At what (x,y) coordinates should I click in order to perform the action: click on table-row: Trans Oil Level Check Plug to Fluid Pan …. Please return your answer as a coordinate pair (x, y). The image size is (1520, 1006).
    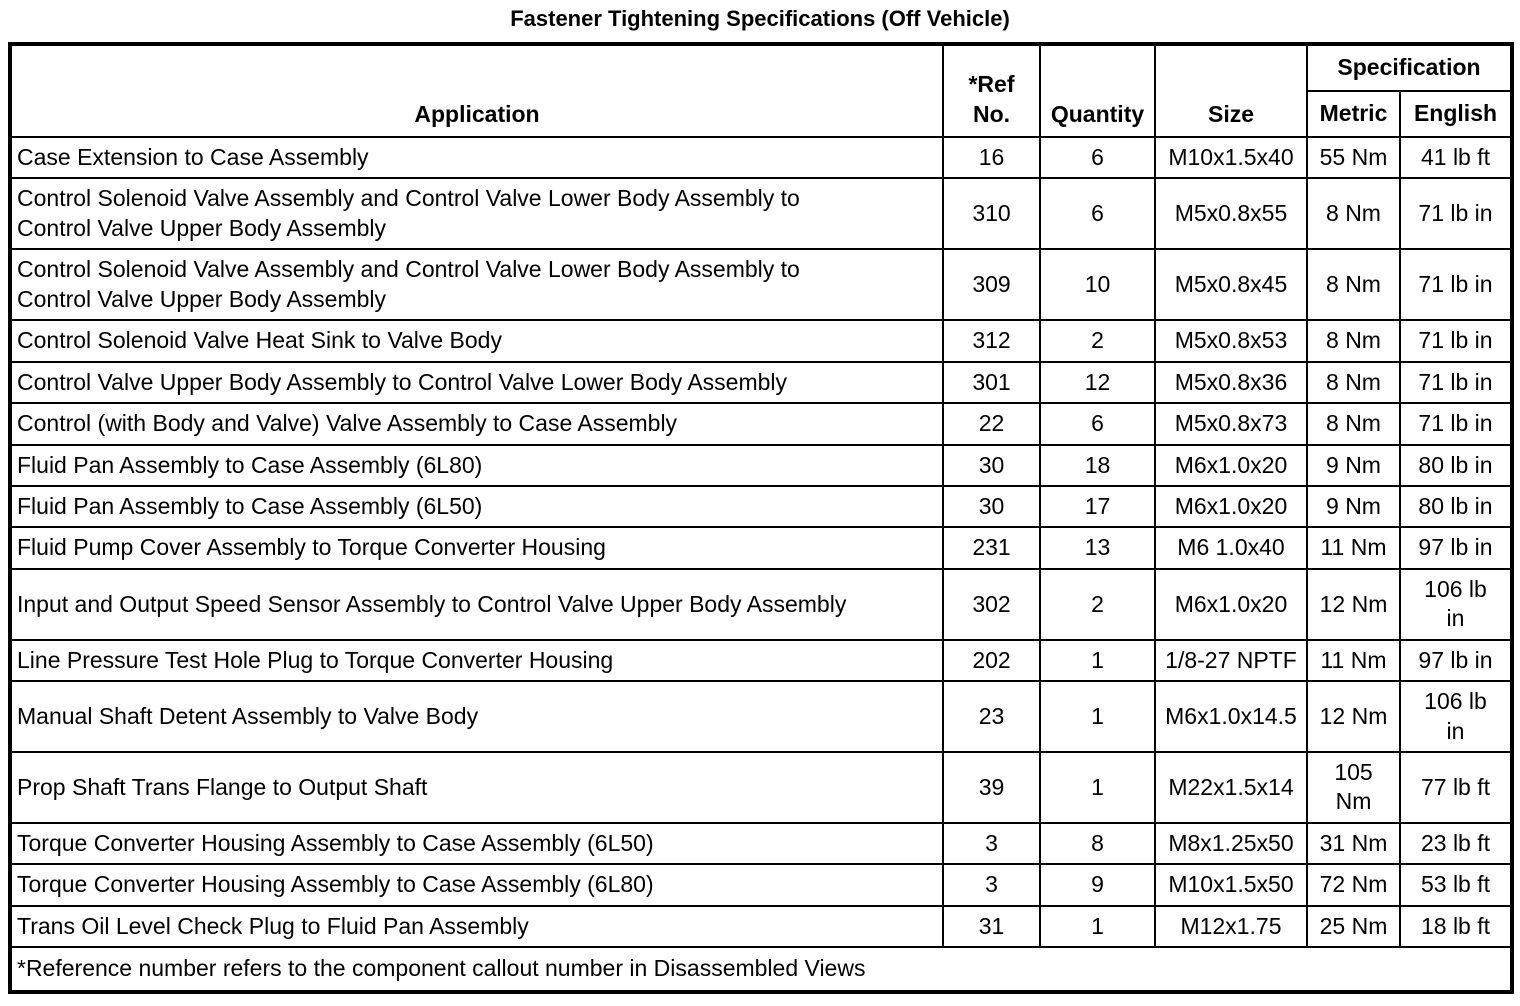
    Looking at the image, I should click on (761, 926).